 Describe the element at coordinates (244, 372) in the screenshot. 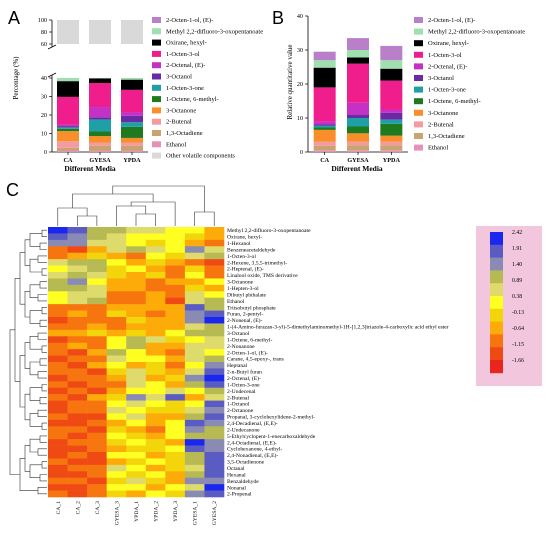

I see `heatmap-row-label: 2-n-Butyl furan` at that location.